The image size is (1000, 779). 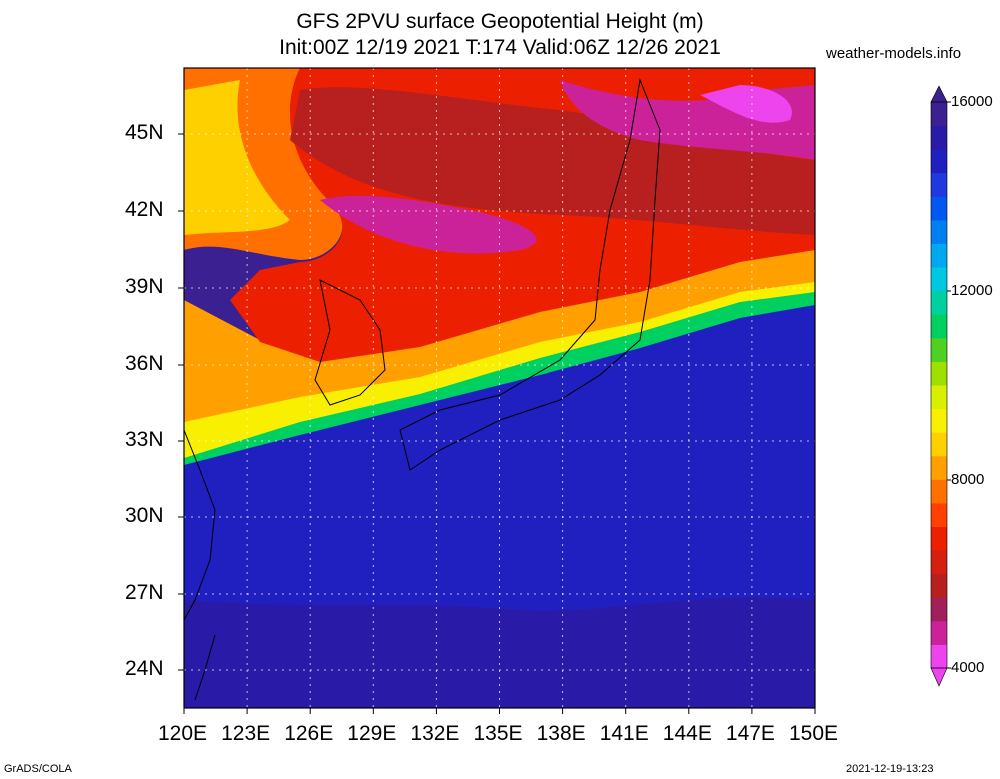 What do you see at coordinates (552, 161) in the screenshot?
I see `field-darkred` at bounding box center [552, 161].